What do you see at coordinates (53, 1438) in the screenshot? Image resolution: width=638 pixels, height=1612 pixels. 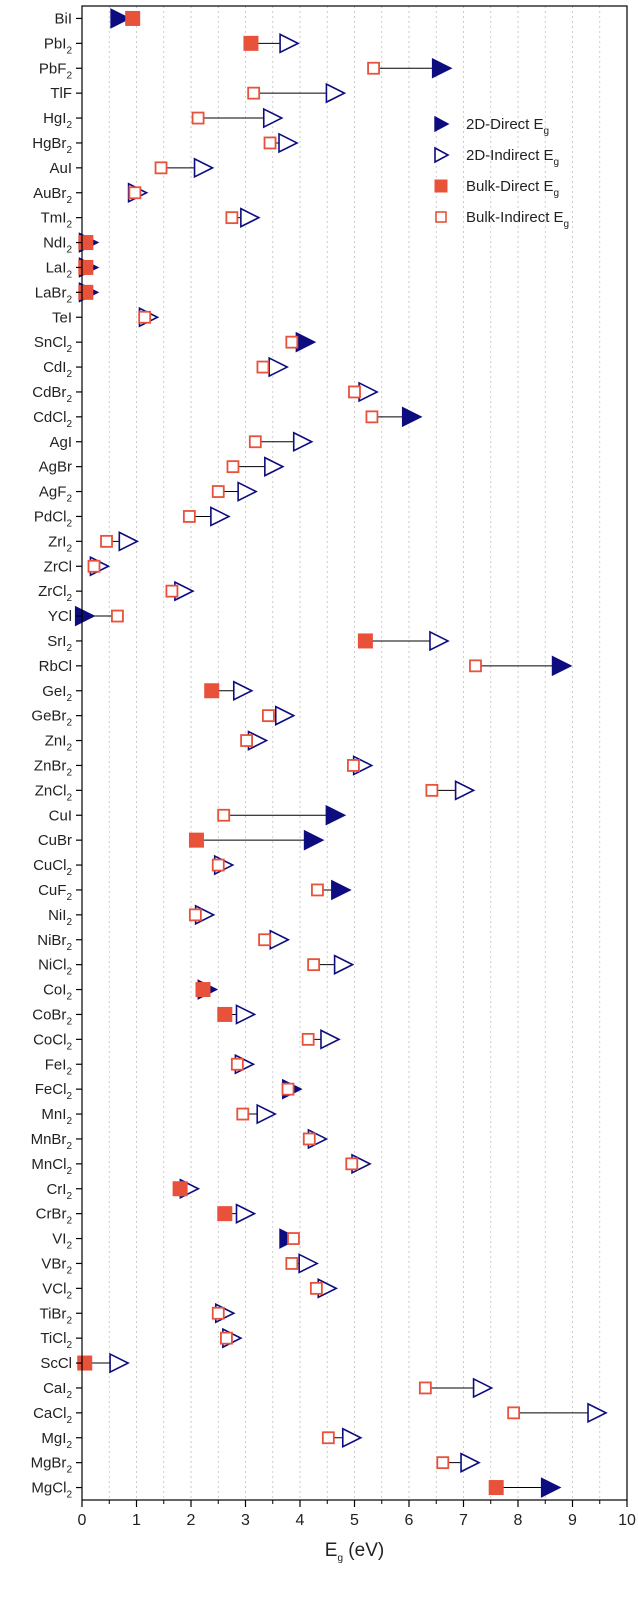 I see `category-label-main: MgI` at bounding box center [53, 1438].